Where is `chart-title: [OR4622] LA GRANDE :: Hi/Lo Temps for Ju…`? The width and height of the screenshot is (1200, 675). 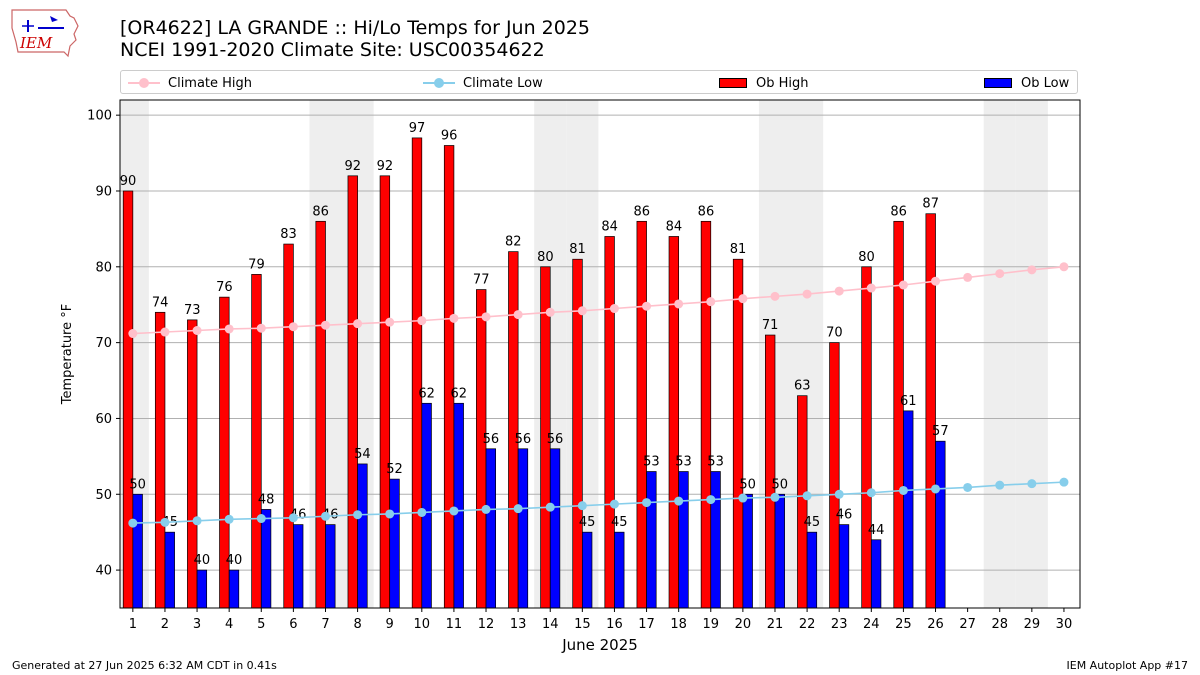 chart-title: [OR4622] LA GRANDE :: Hi/Lo Temps for Ju… is located at coordinates (355, 39).